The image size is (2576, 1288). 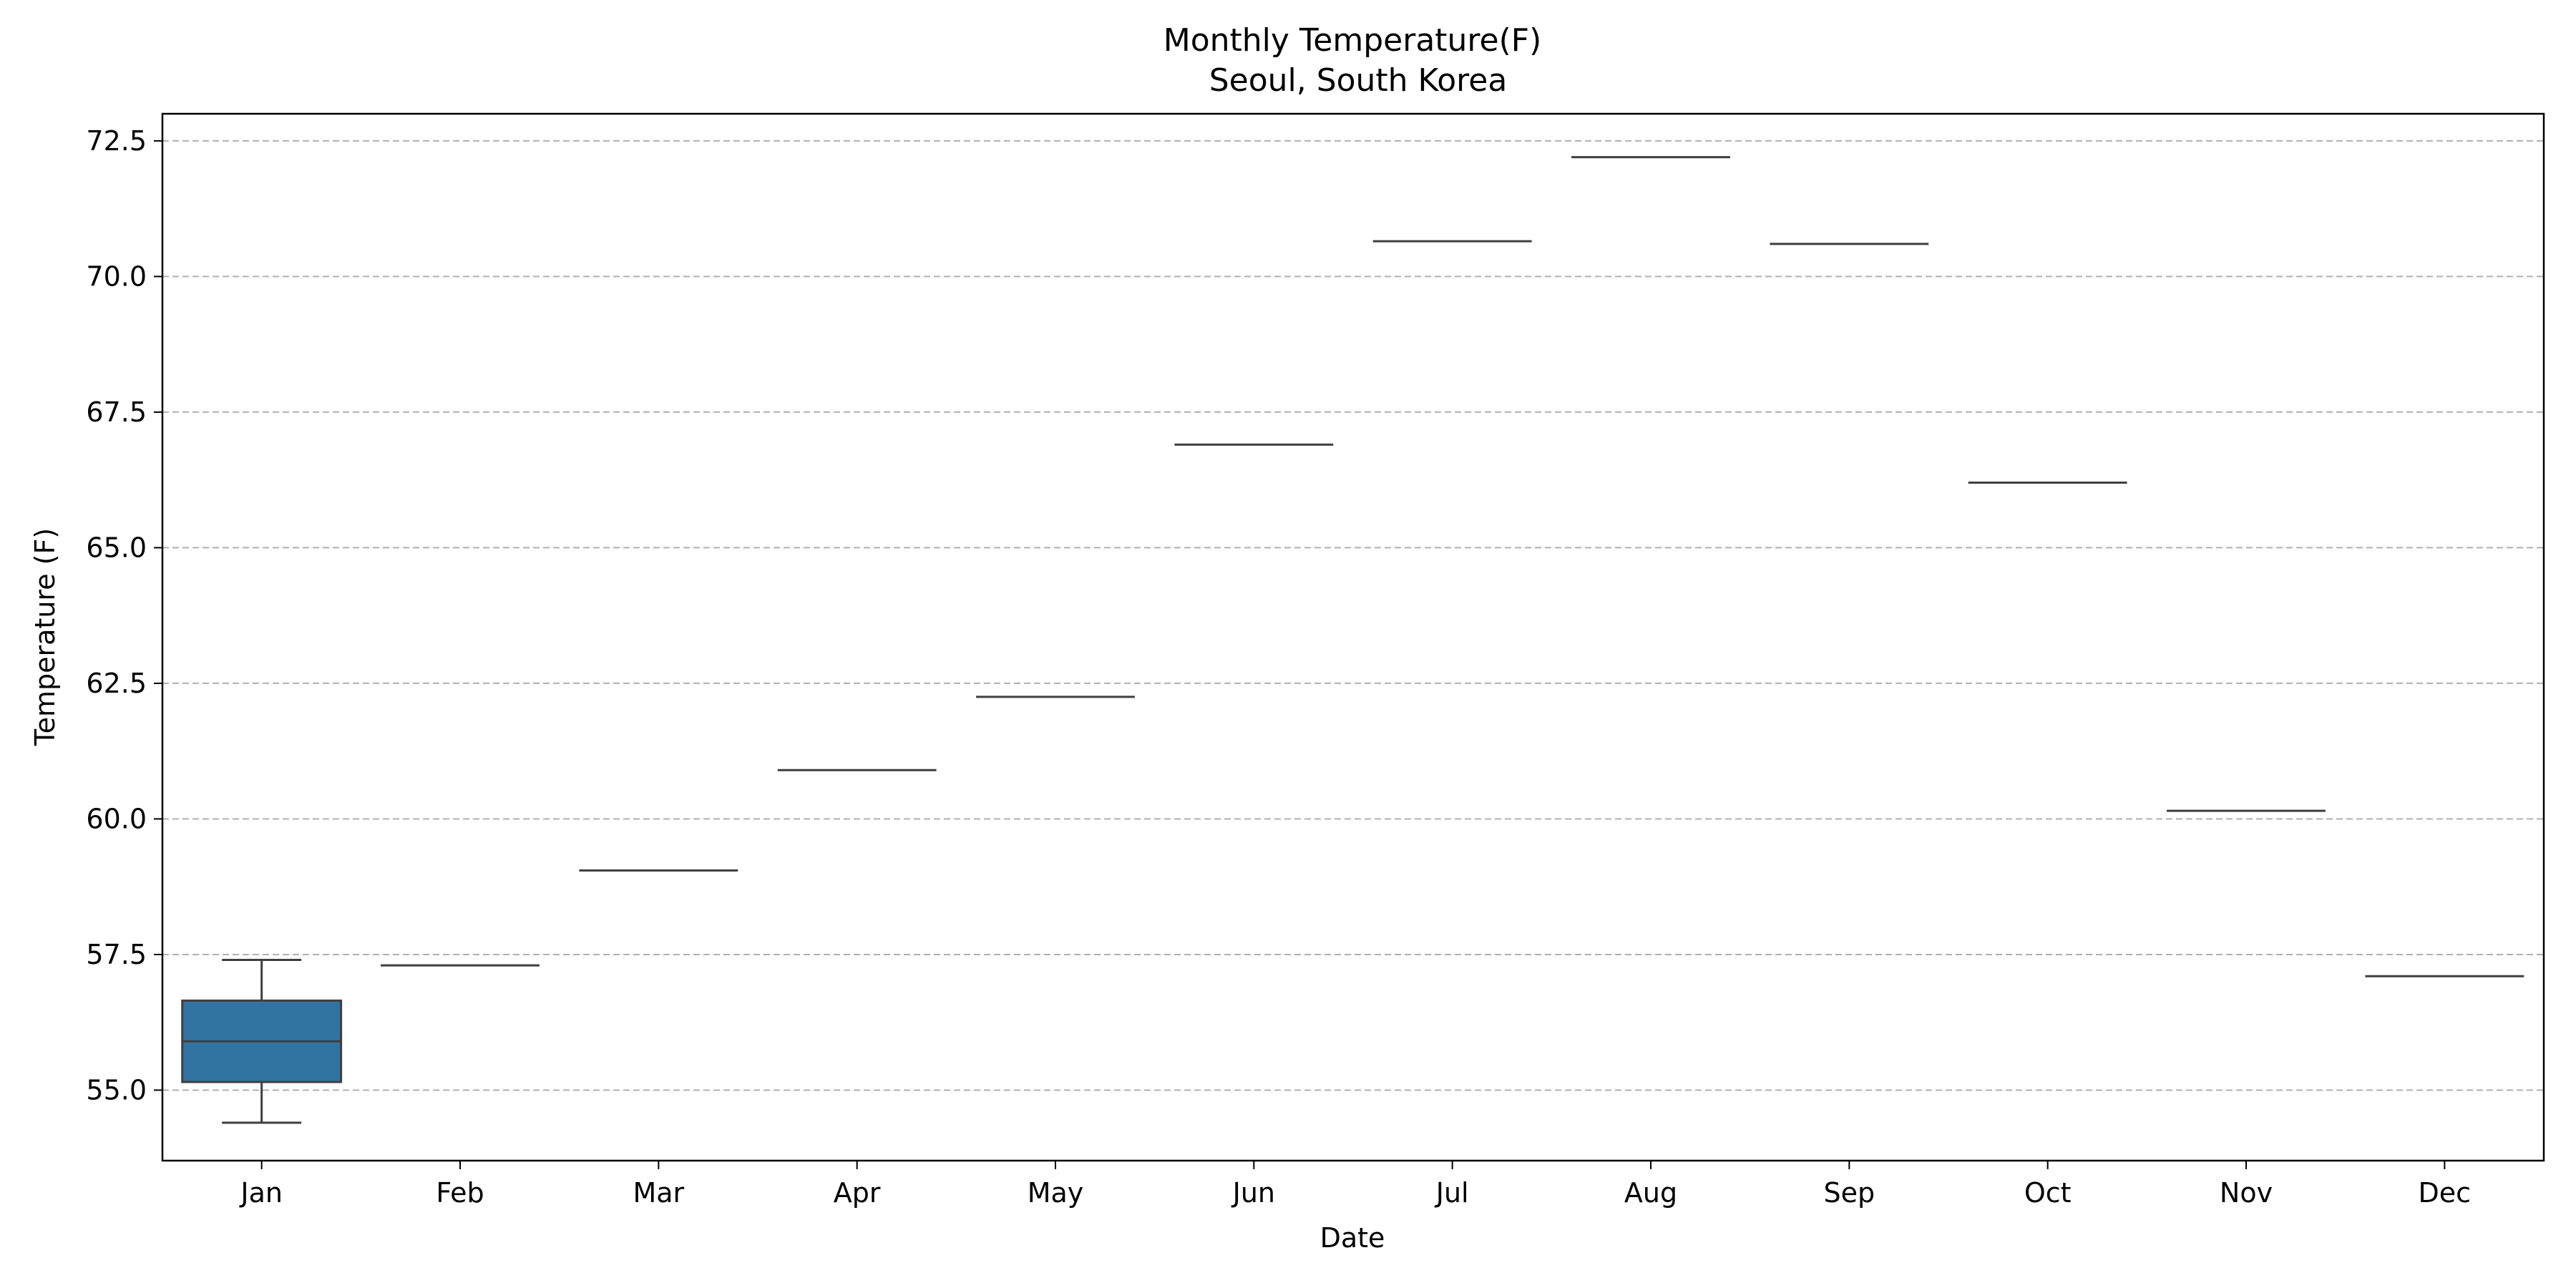 I want to click on x-tick-label: Jun, so click(x=1253, y=1193).